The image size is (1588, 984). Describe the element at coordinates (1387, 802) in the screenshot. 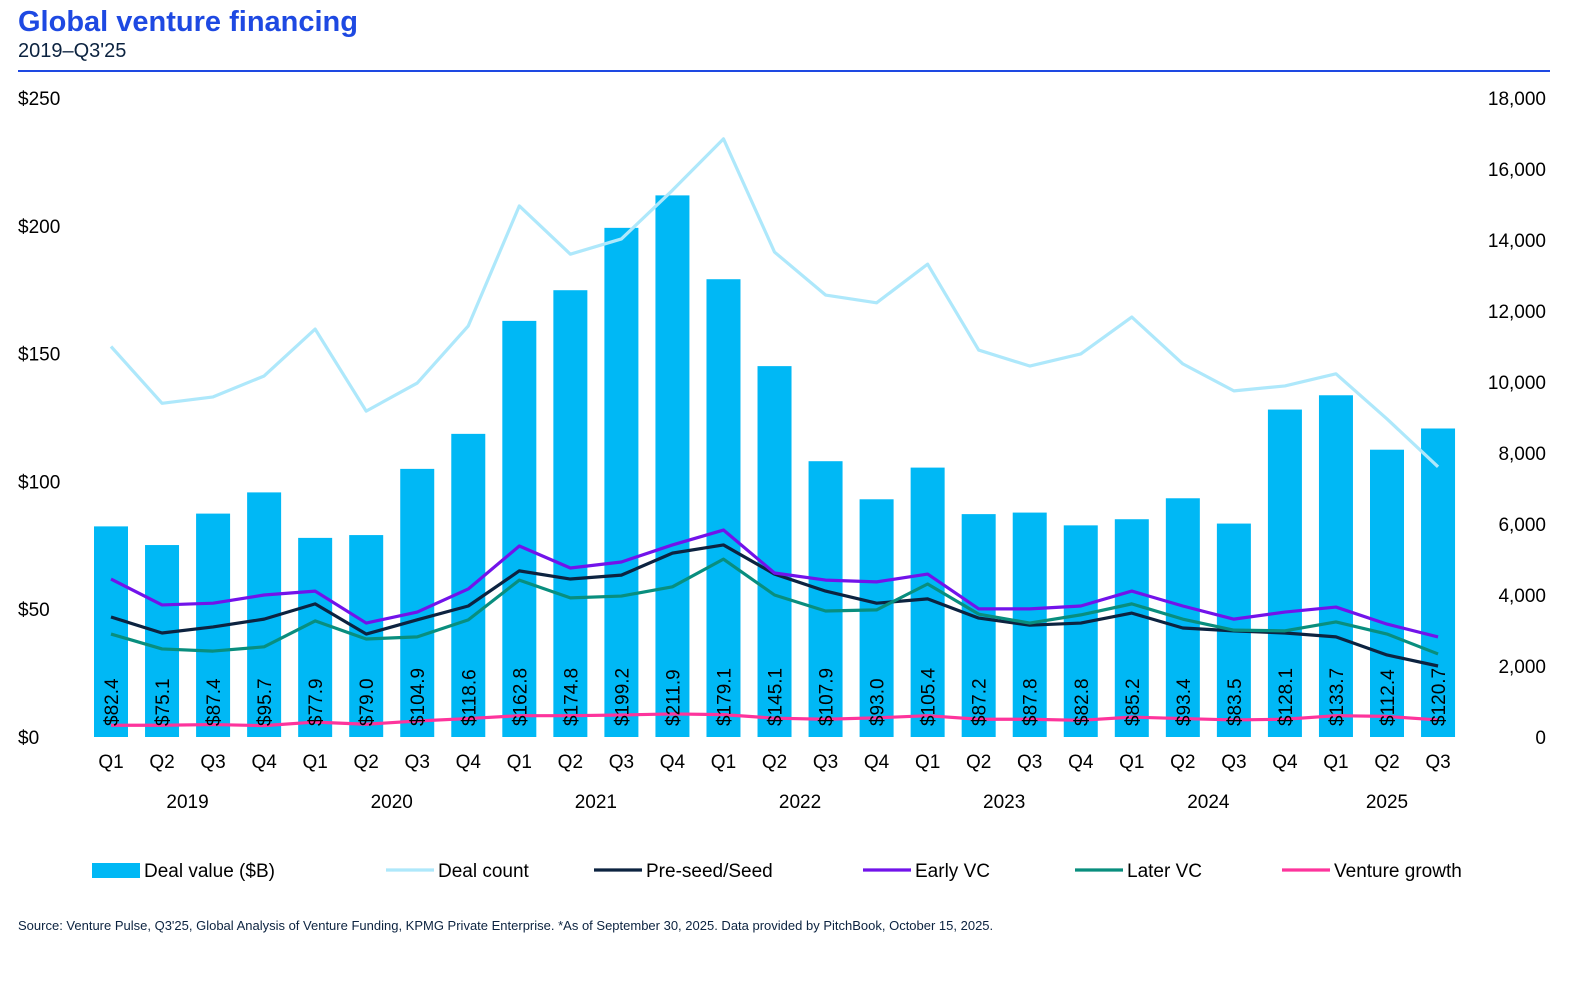

I see `x-axis-year-label: 2025` at that location.